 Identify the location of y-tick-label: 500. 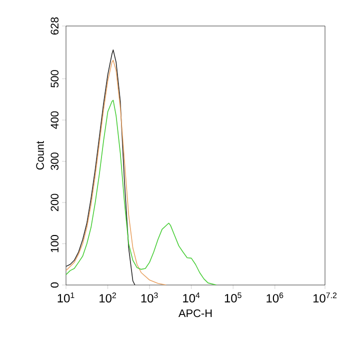
(54, 79).